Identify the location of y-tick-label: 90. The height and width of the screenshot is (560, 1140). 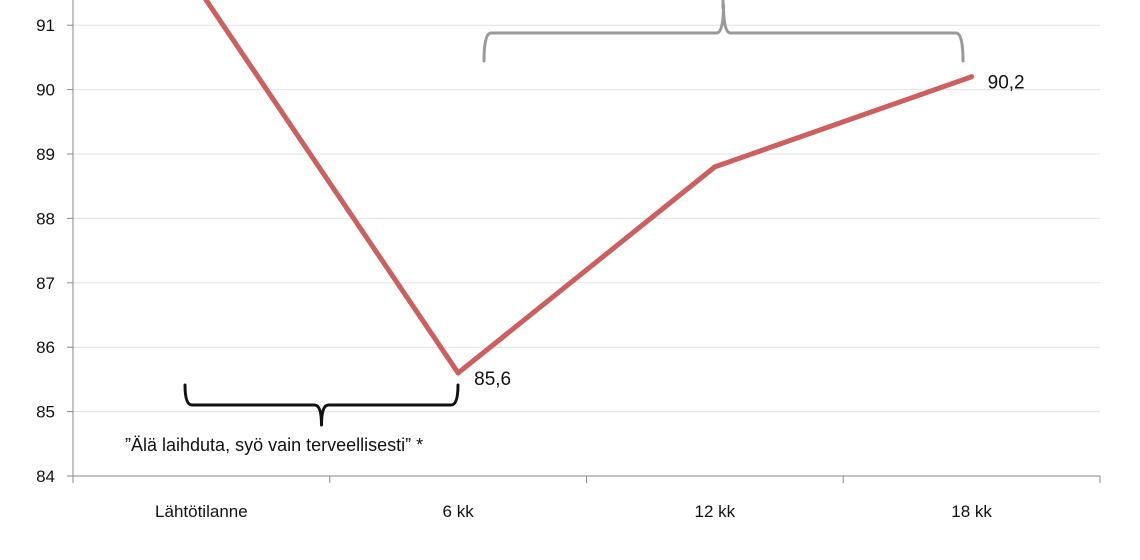
(45, 90).